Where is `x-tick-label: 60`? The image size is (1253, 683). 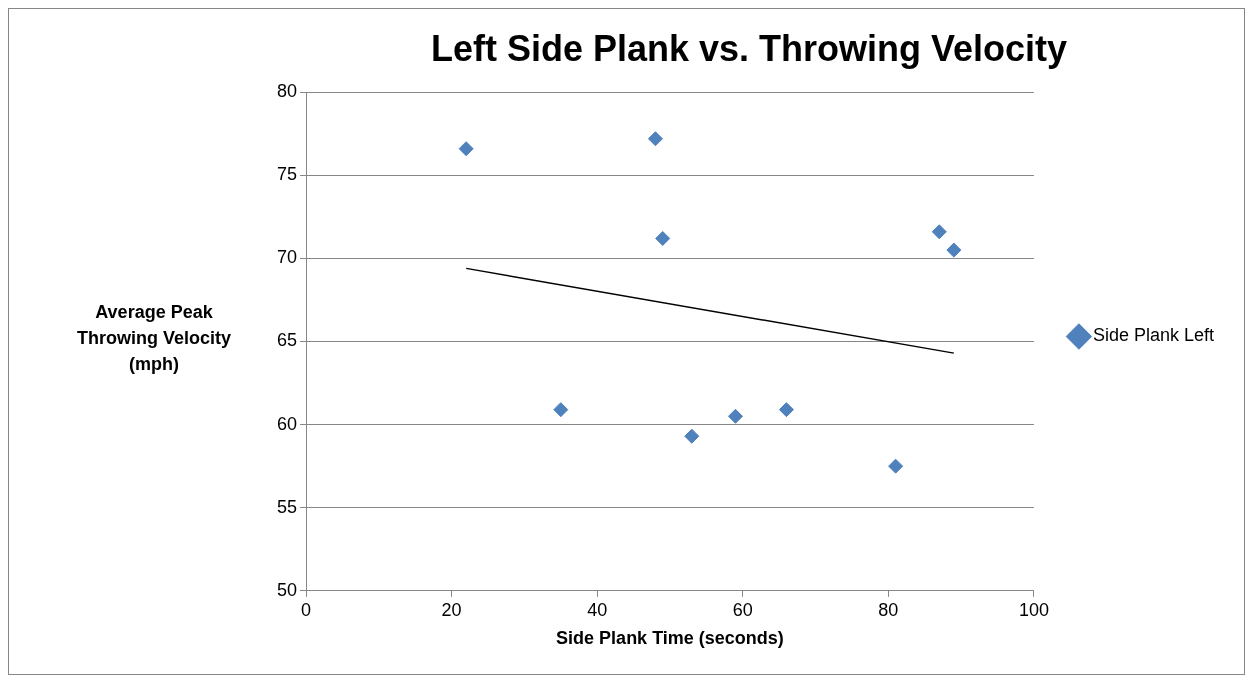 x-tick-label: 60 is located at coordinates (742, 609).